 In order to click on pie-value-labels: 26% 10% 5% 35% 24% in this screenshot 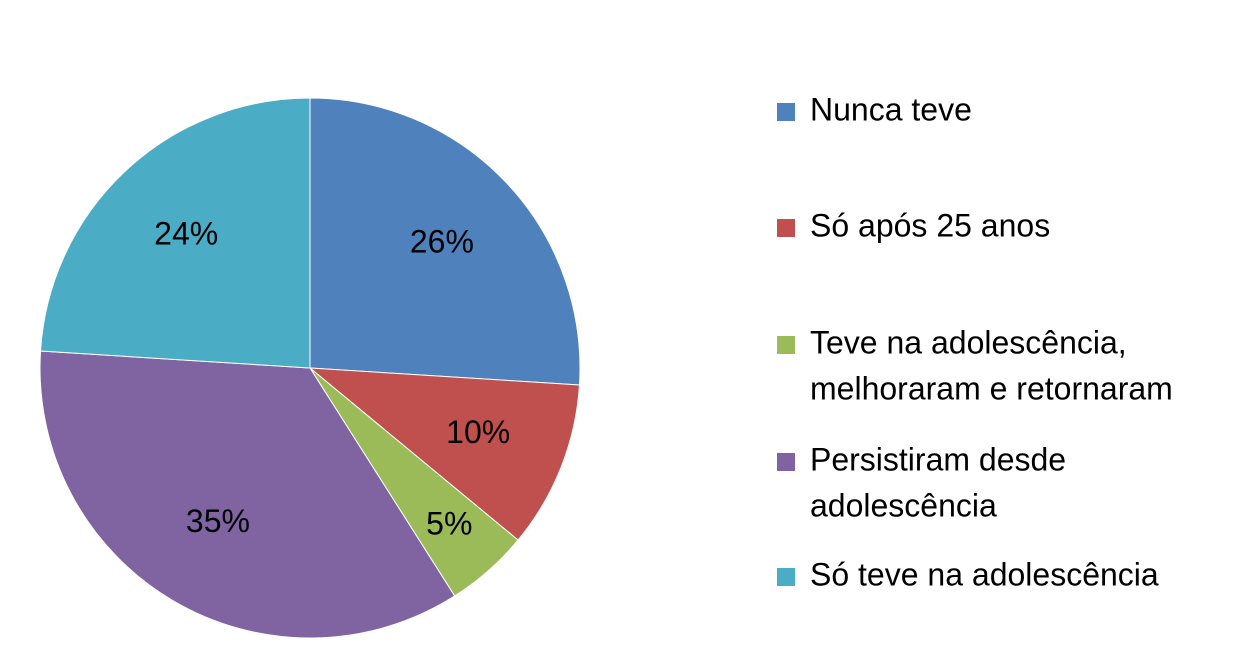, I will do `click(332, 379)`.